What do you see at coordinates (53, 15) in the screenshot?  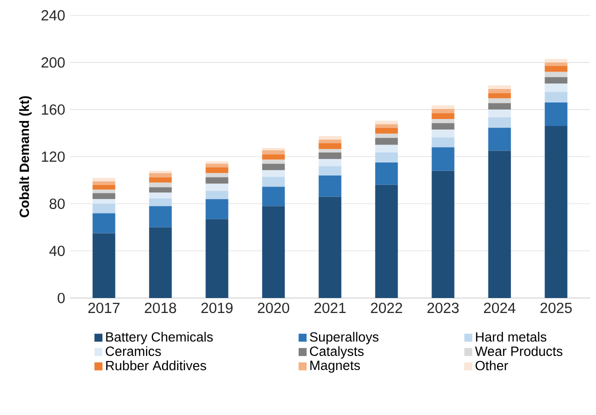 I see `y-tick-label: 240` at bounding box center [53, 15].